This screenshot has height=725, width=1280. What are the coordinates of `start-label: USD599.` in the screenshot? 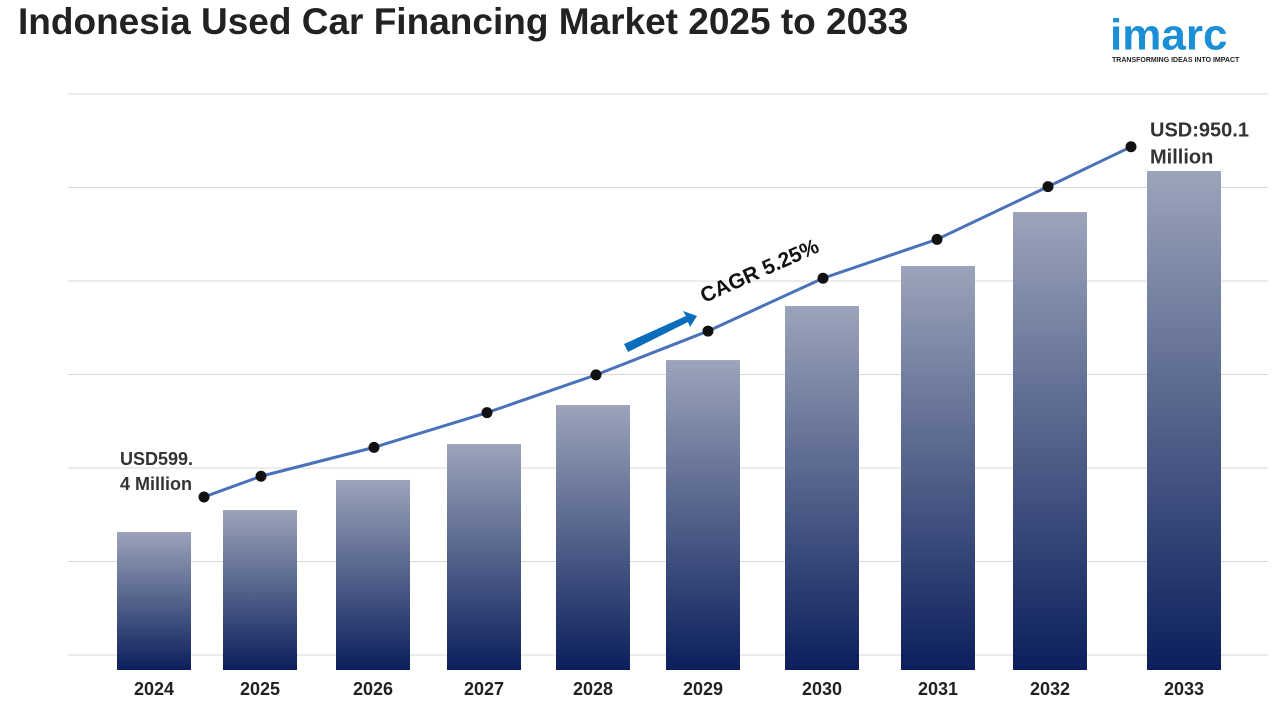 It's located at (156, 459).